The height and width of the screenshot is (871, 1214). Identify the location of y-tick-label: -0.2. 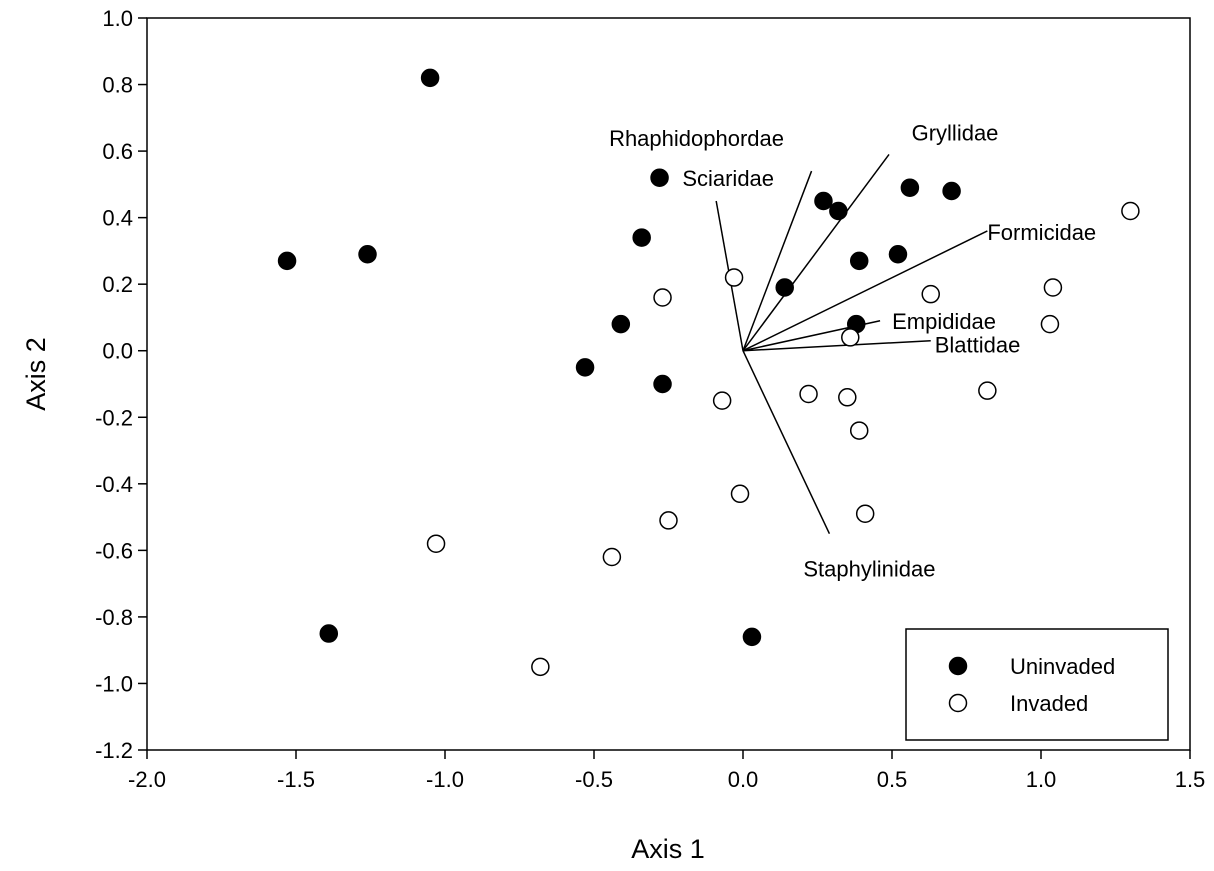
(114, 417).